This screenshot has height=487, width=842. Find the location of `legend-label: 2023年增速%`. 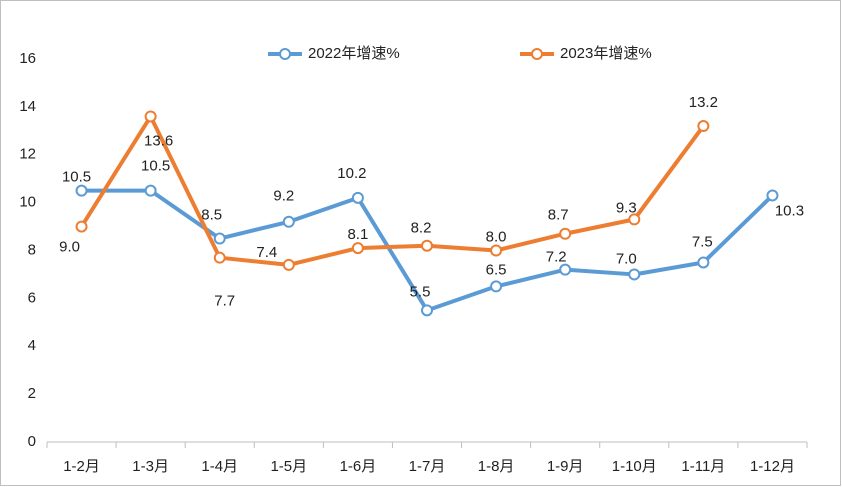

legend-label: 2023年增速% is located at coordinates (606, 53).